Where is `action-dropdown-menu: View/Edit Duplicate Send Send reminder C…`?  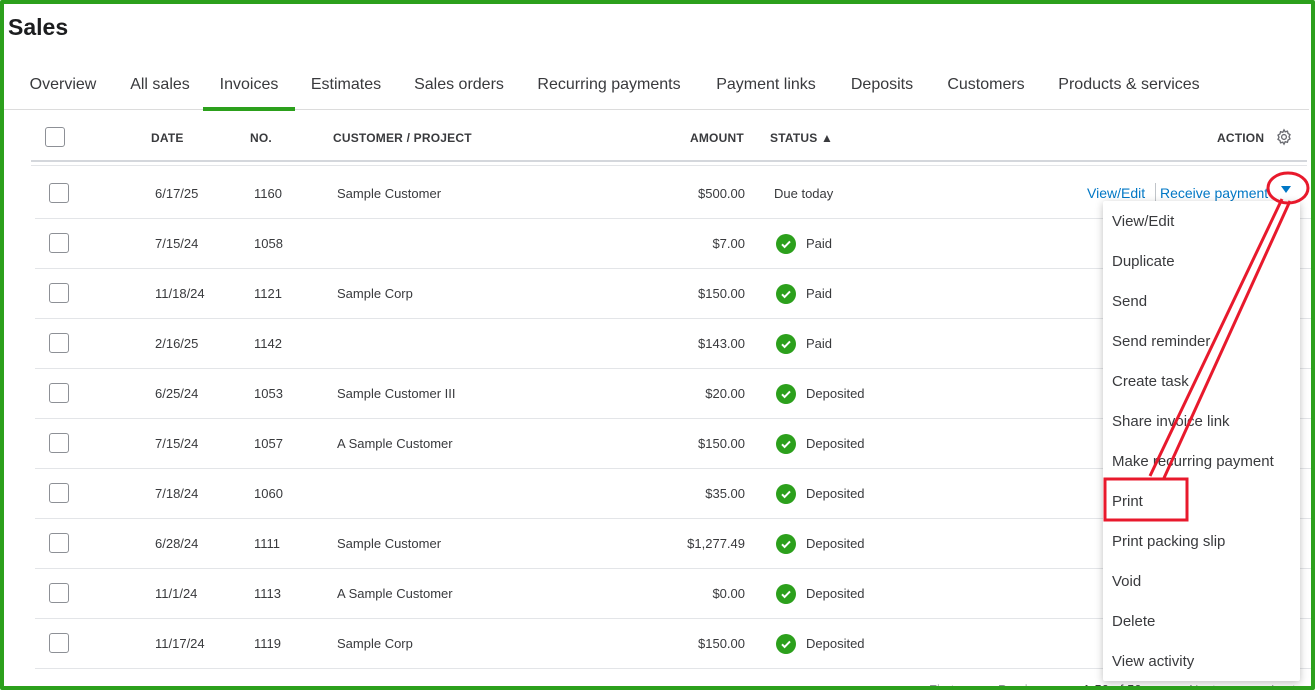
action-dropdown-menu: View/Edit Duplicate Send Send reminder C… is located at coordinates (1201, 441).